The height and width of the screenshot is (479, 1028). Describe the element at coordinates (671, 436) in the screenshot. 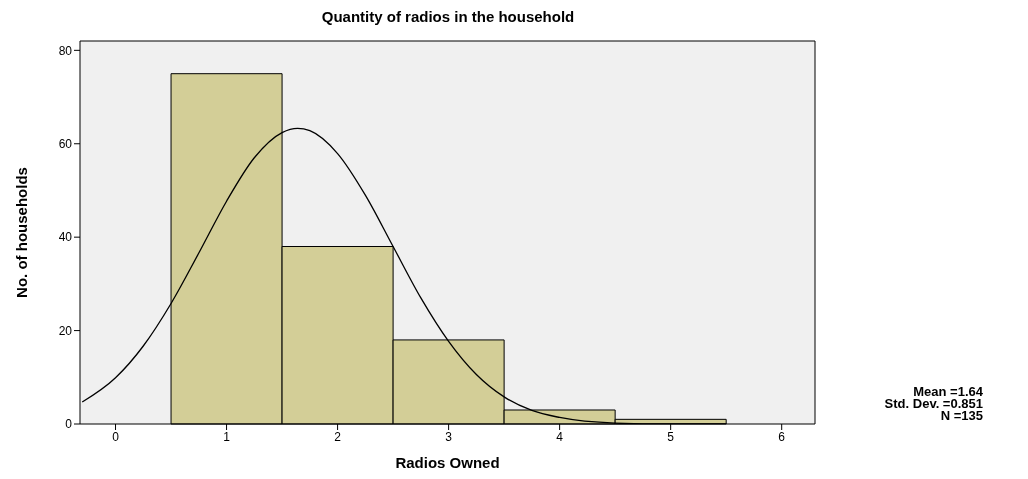

I see `x-tick-label: 5` at that location.